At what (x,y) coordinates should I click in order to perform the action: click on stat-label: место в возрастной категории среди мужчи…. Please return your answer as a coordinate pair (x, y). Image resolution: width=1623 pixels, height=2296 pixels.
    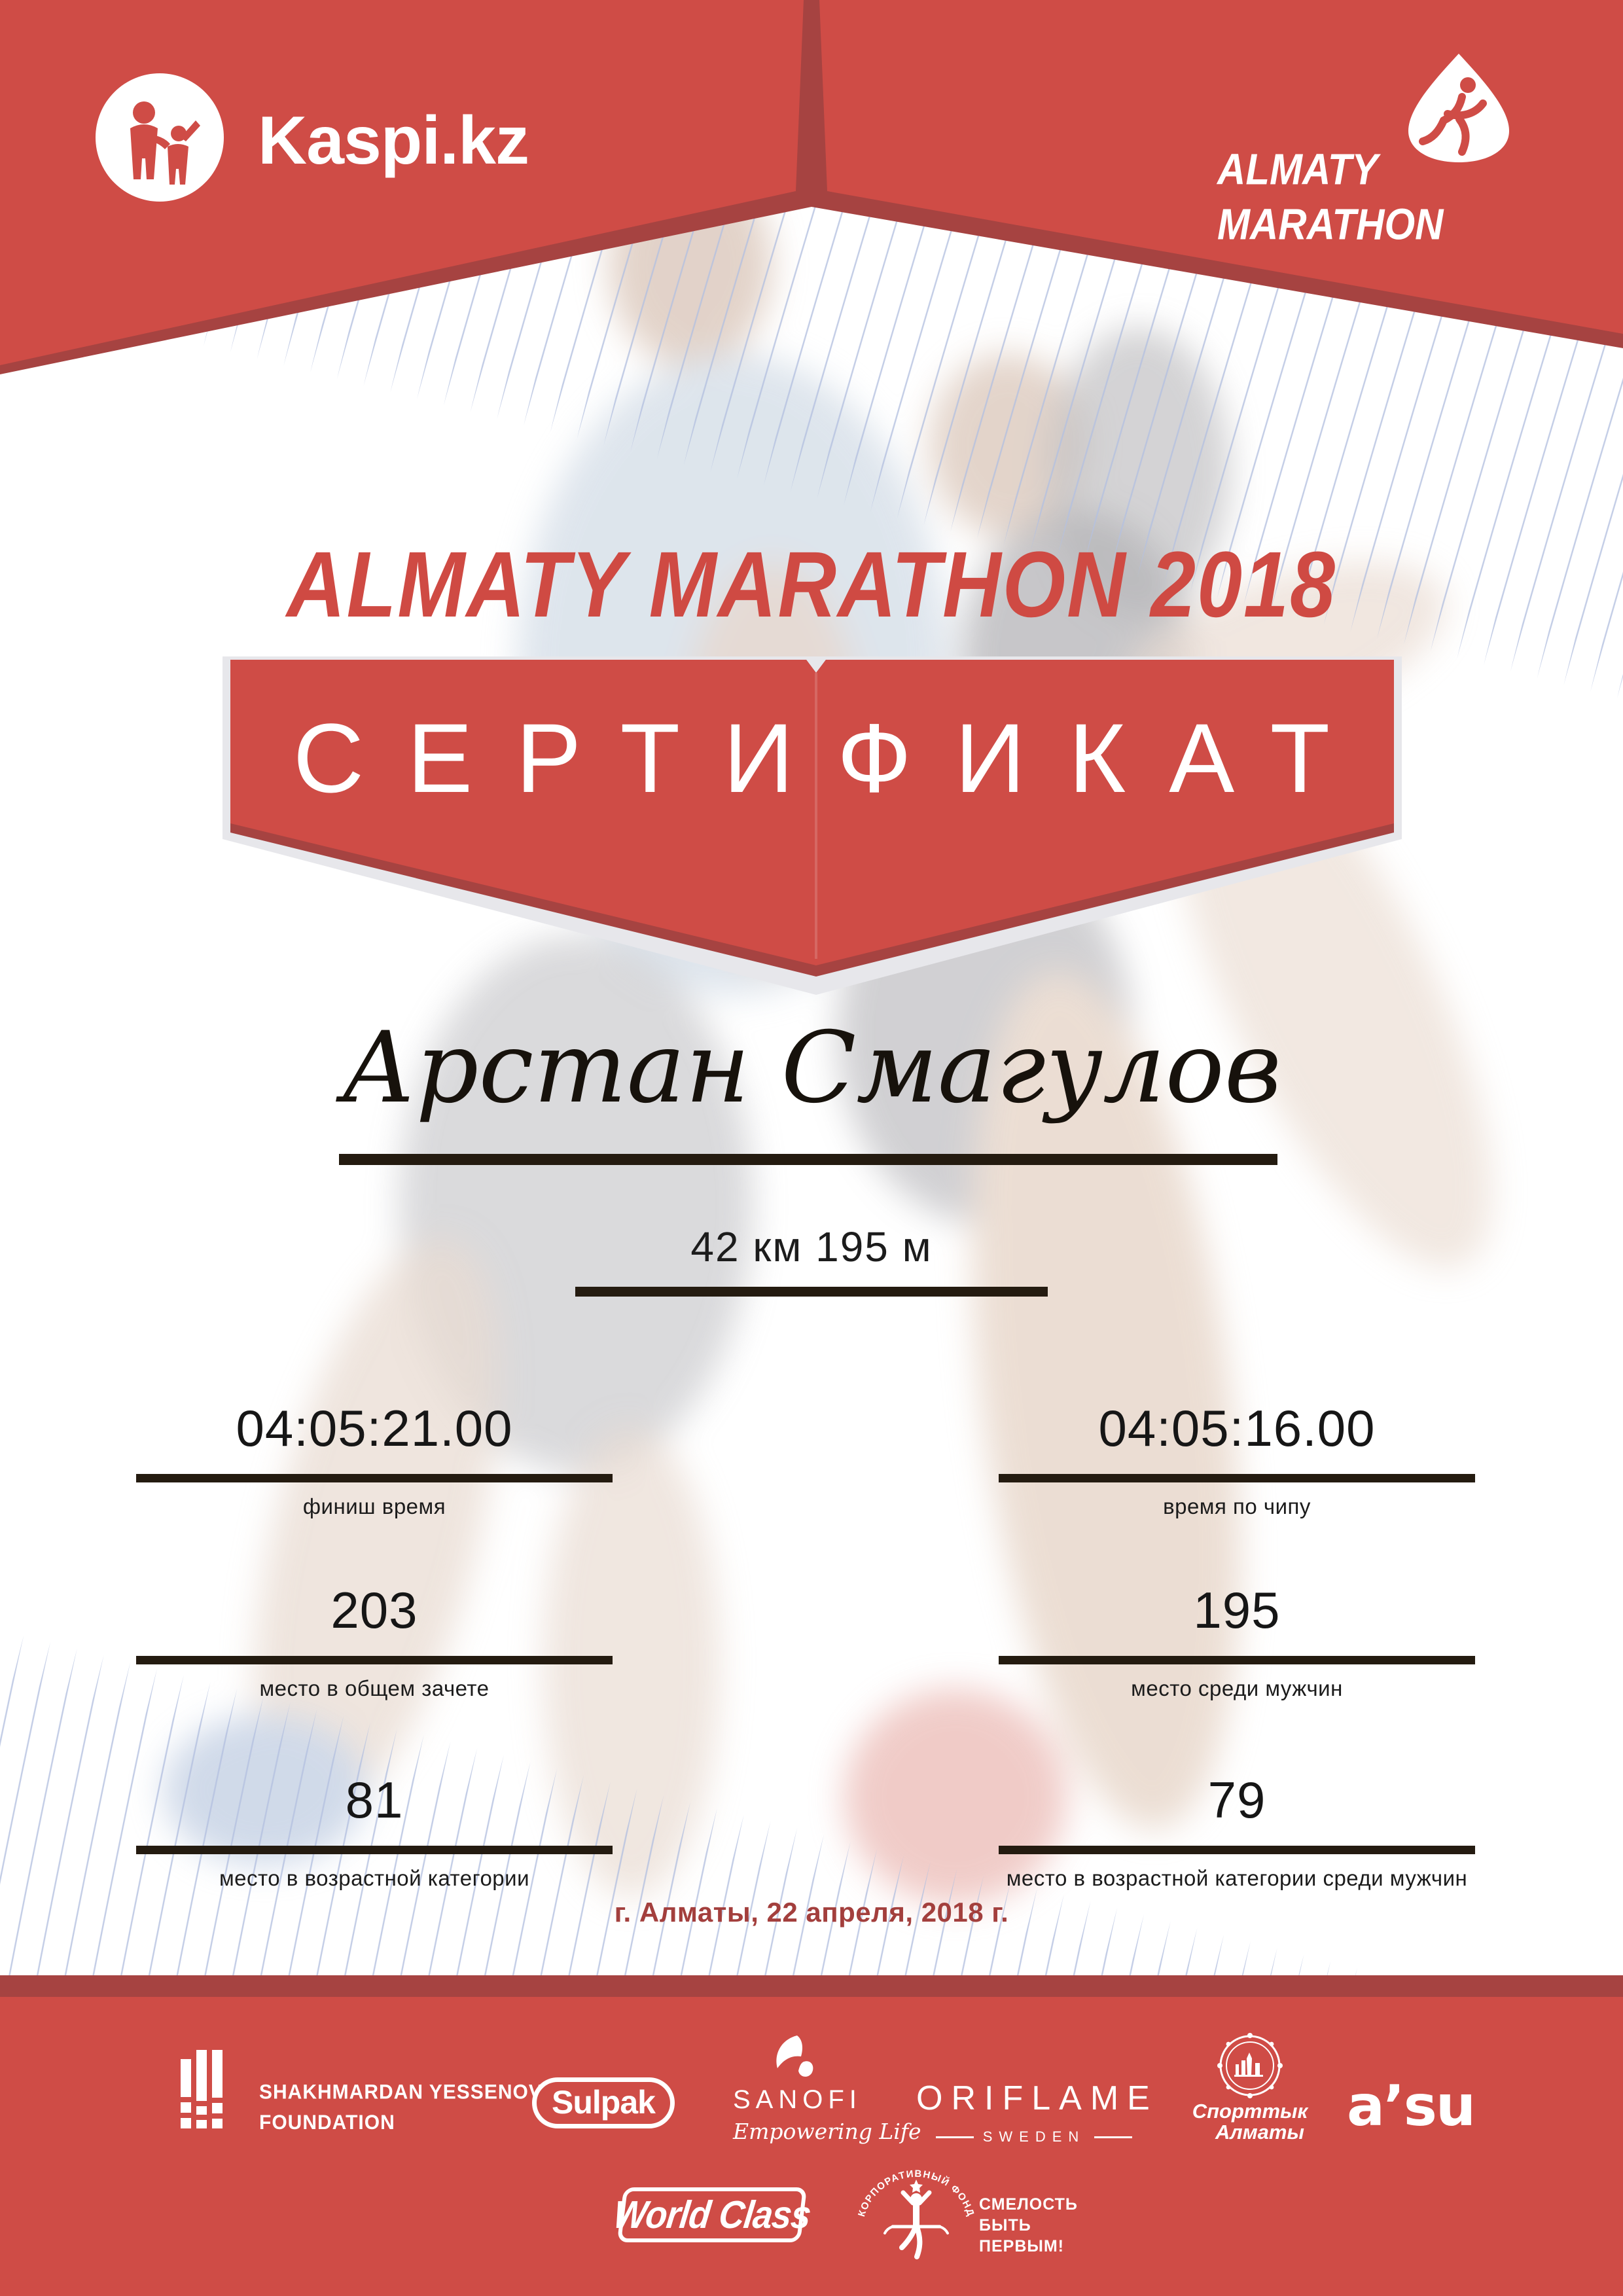
    Looking at the image, I should click on (1237, 1878).